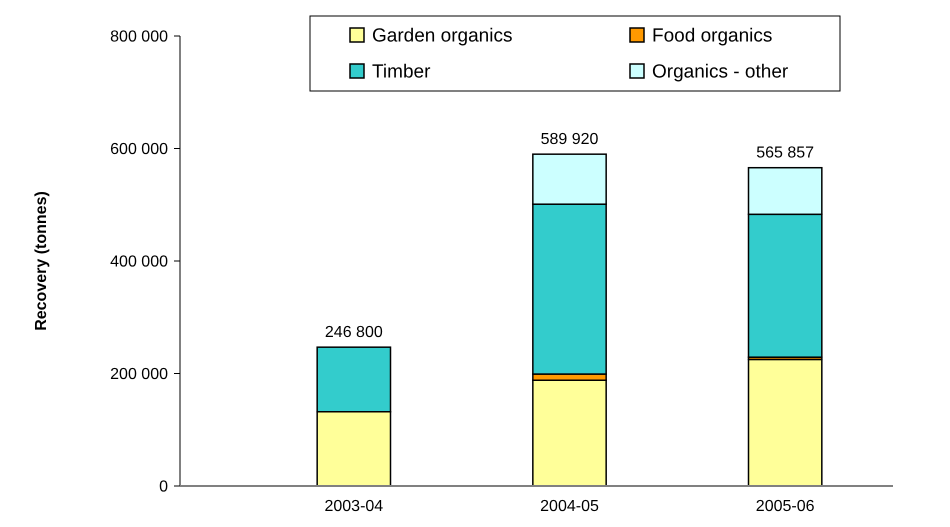 The width and height of the screenshot is (950, 527). What do you see at coordinates (720, 72) in the screenshot?
I see `legend-label: Organics - other` at bounding box center [720, 72].